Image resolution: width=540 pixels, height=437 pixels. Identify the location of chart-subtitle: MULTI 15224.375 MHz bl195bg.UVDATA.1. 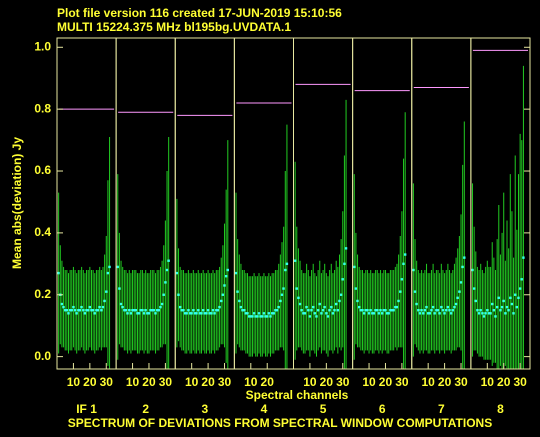
(174, 27).